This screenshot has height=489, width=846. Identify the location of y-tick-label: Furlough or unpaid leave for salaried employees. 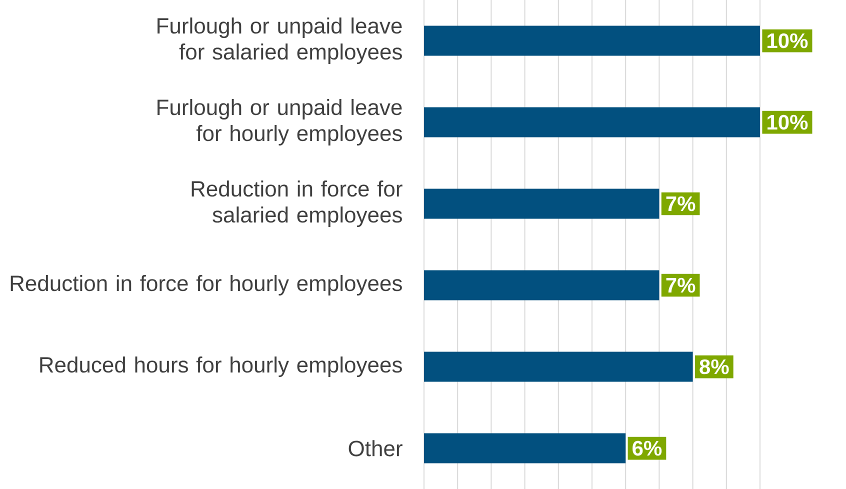
(280, 41).